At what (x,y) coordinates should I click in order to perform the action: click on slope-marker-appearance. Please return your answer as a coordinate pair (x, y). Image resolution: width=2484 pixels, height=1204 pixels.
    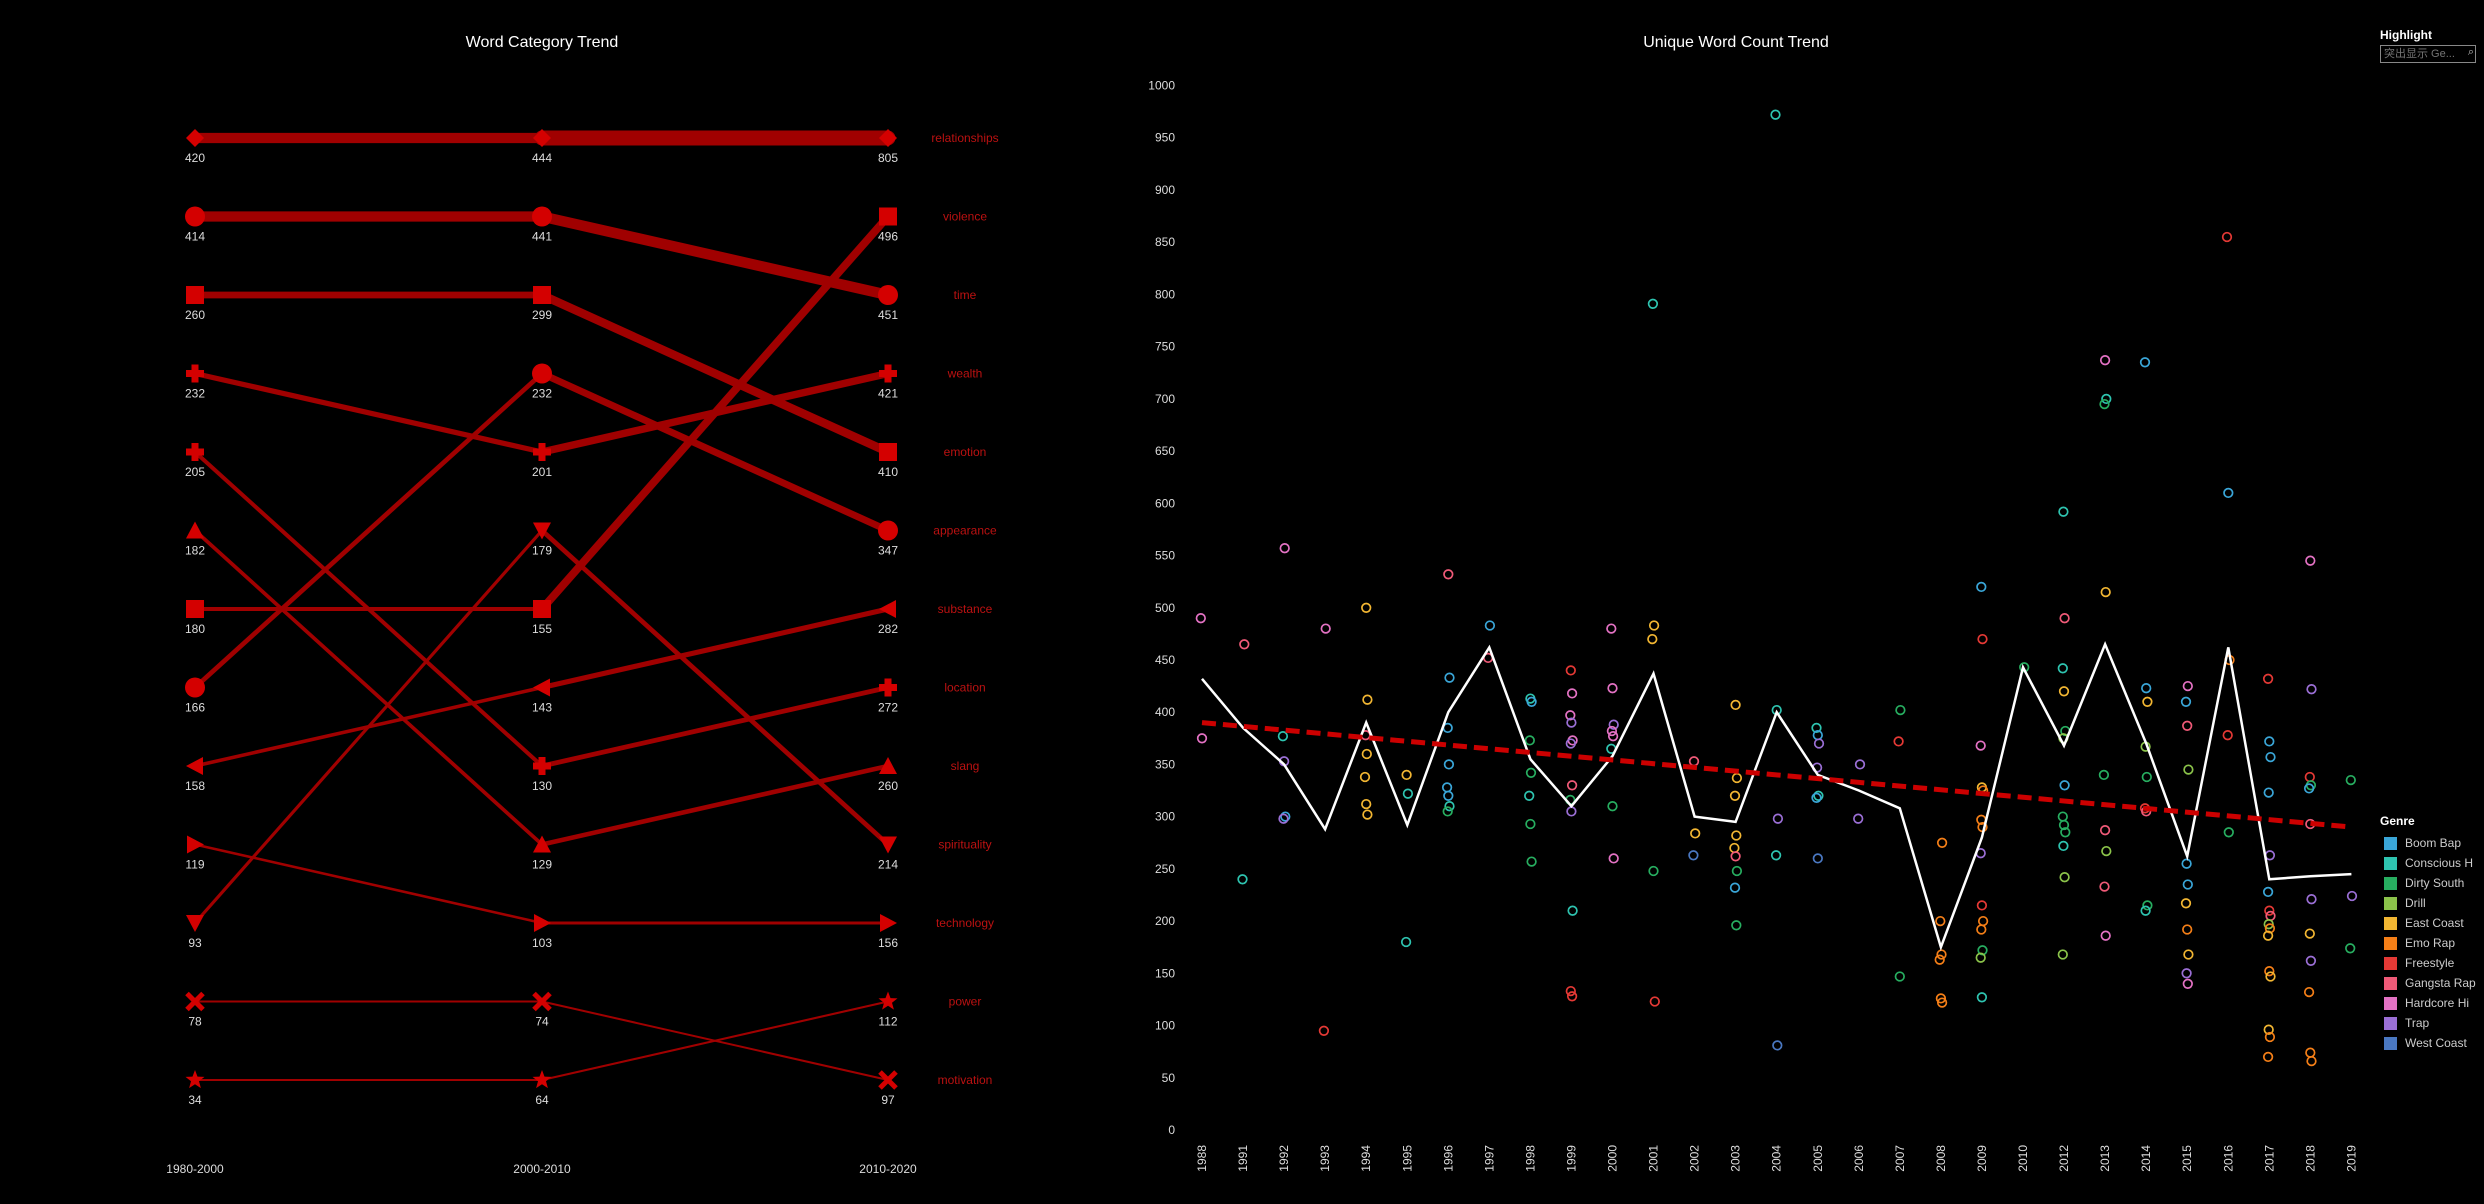
    Looking at the image, I should click on (542, 373).